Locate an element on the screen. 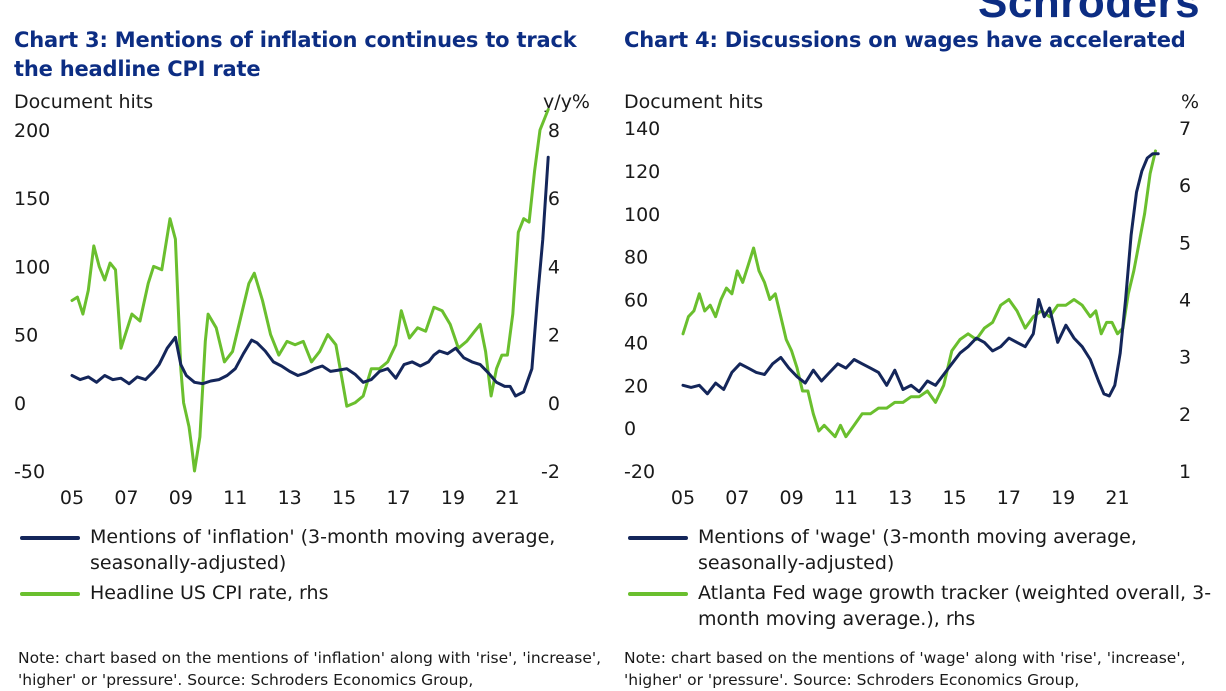  y-tick-label-right: -2 is located at coordinates (550, 472).